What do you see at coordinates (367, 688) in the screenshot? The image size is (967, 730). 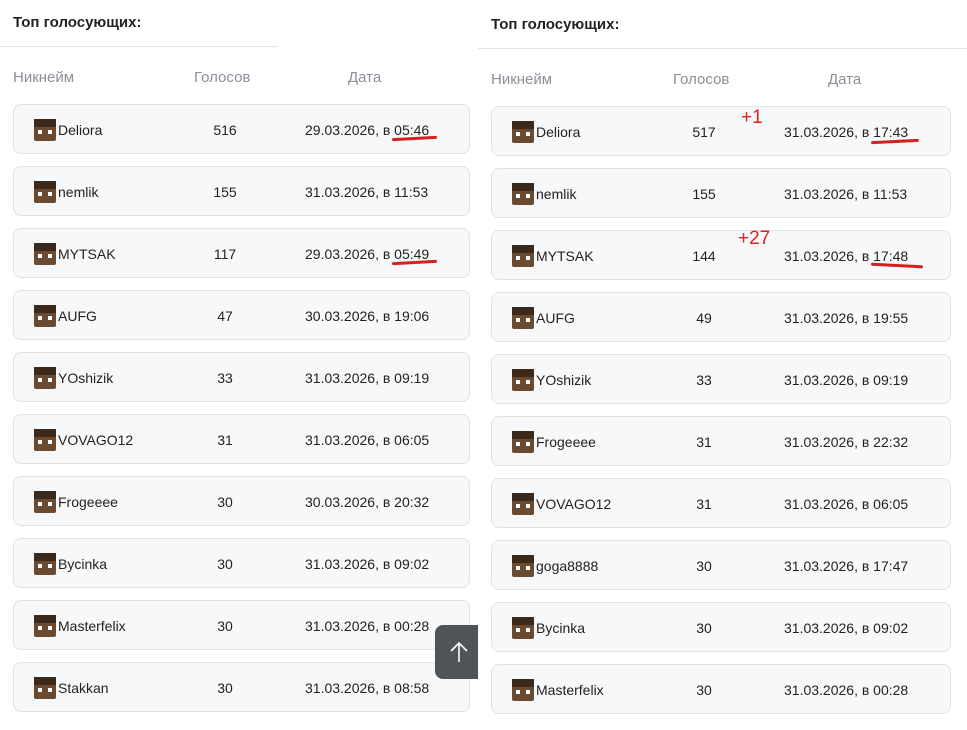 I see `vote-date: 31.03.2026, в 08:58` at bounding box center [367, 688].